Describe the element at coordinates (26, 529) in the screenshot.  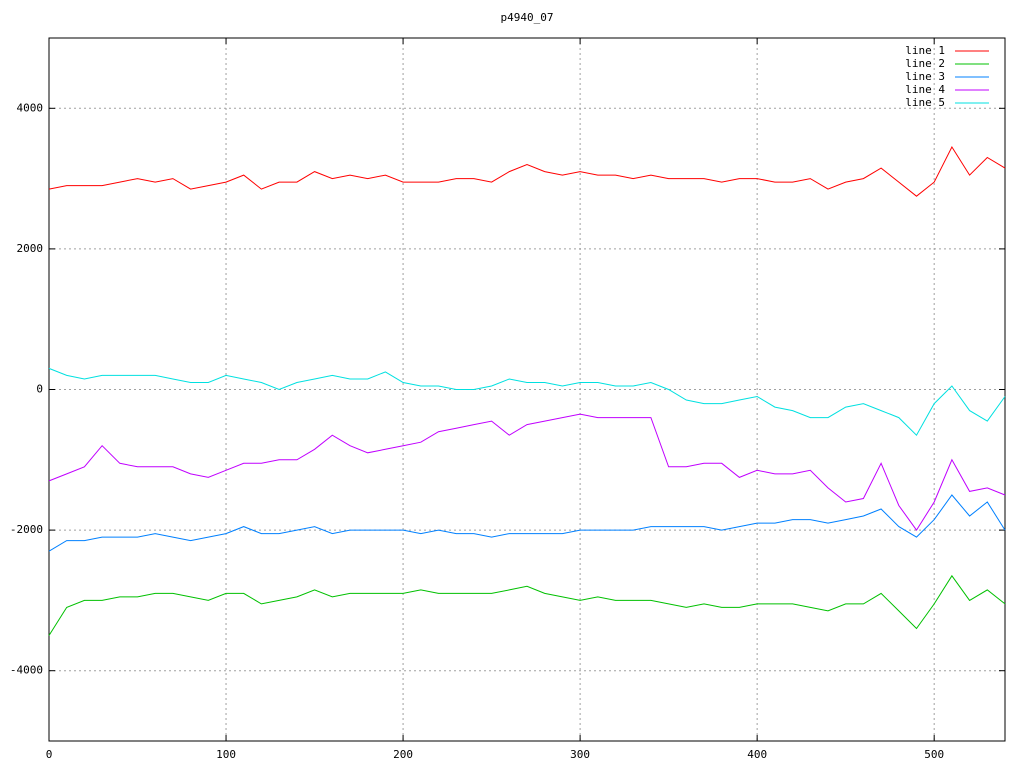
I see `y-tick-label: -2000` at that location.